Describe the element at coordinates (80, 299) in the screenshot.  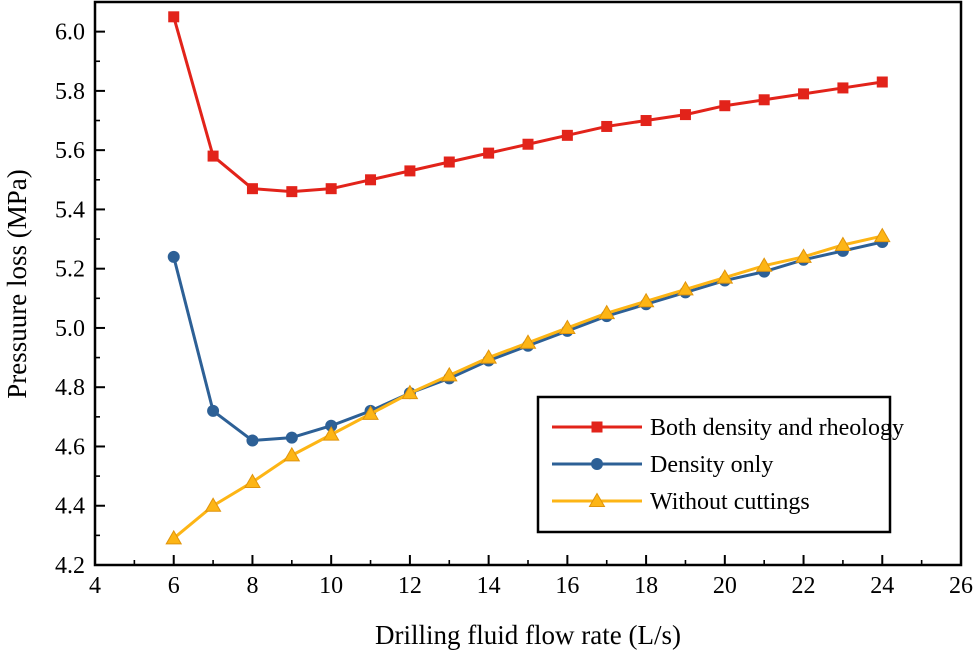
I see `y-axis: 4.2 4.4 4.6 4.8 5.0 5.2 5.4 5.6 5.8 6.0` at that location.